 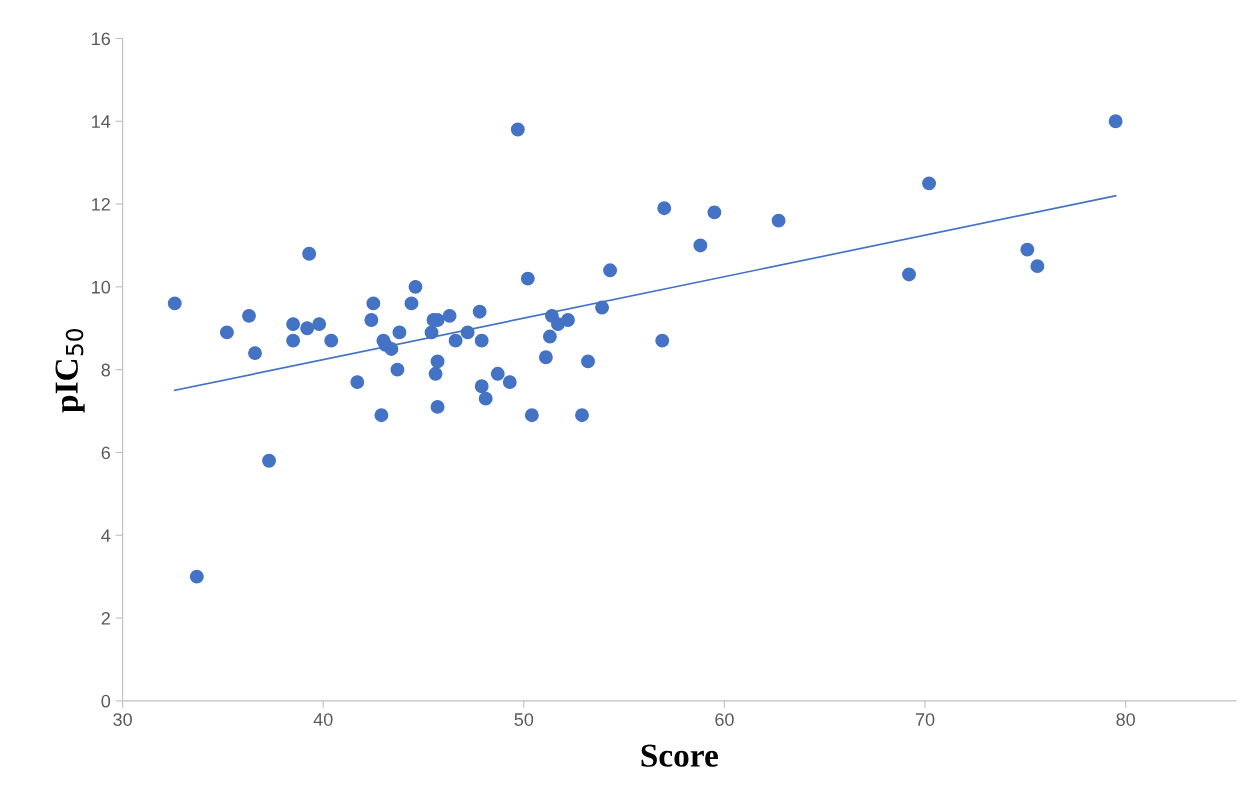 What do you see at coordinates (101, 121) in the screenshot?
I see `y-tick-label: 14` at bounding box center [101, 121].